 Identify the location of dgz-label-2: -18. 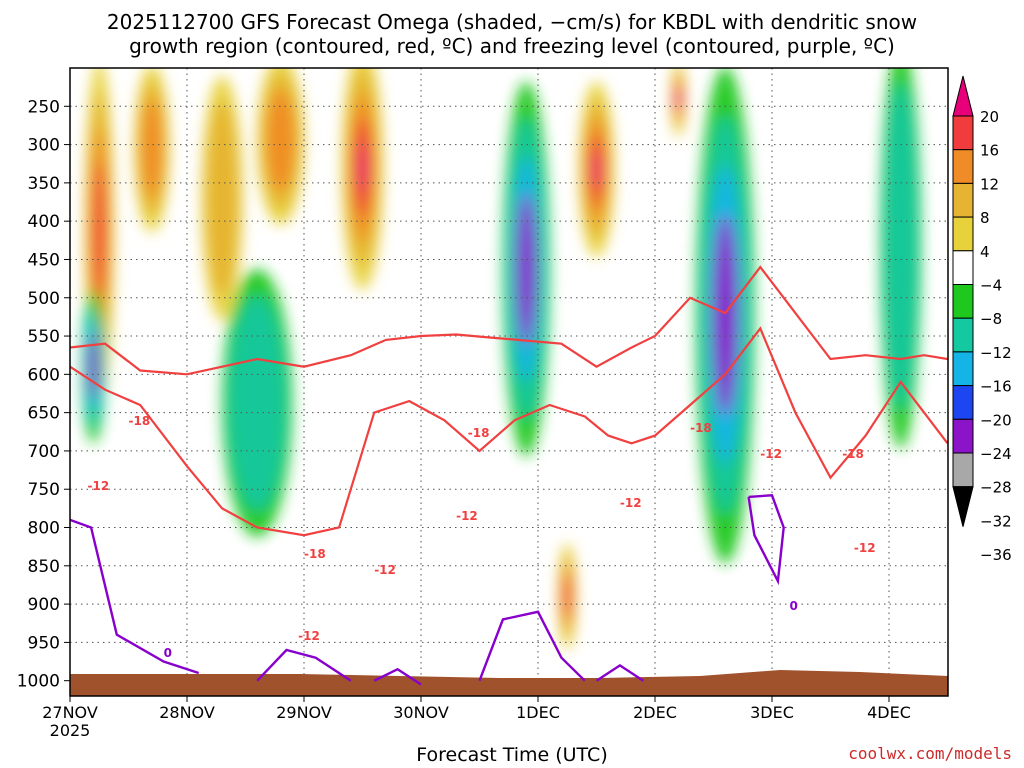
(315, 554).